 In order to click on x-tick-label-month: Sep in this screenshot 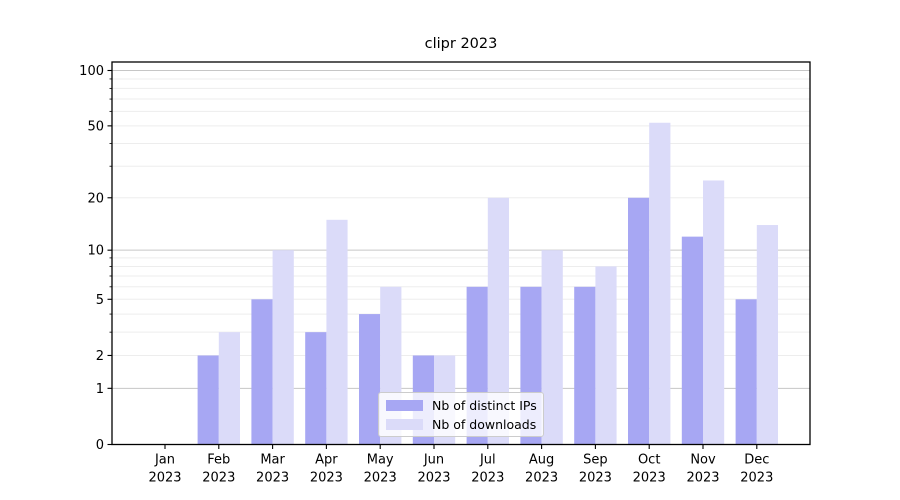, I will do `click(595, 460)`.